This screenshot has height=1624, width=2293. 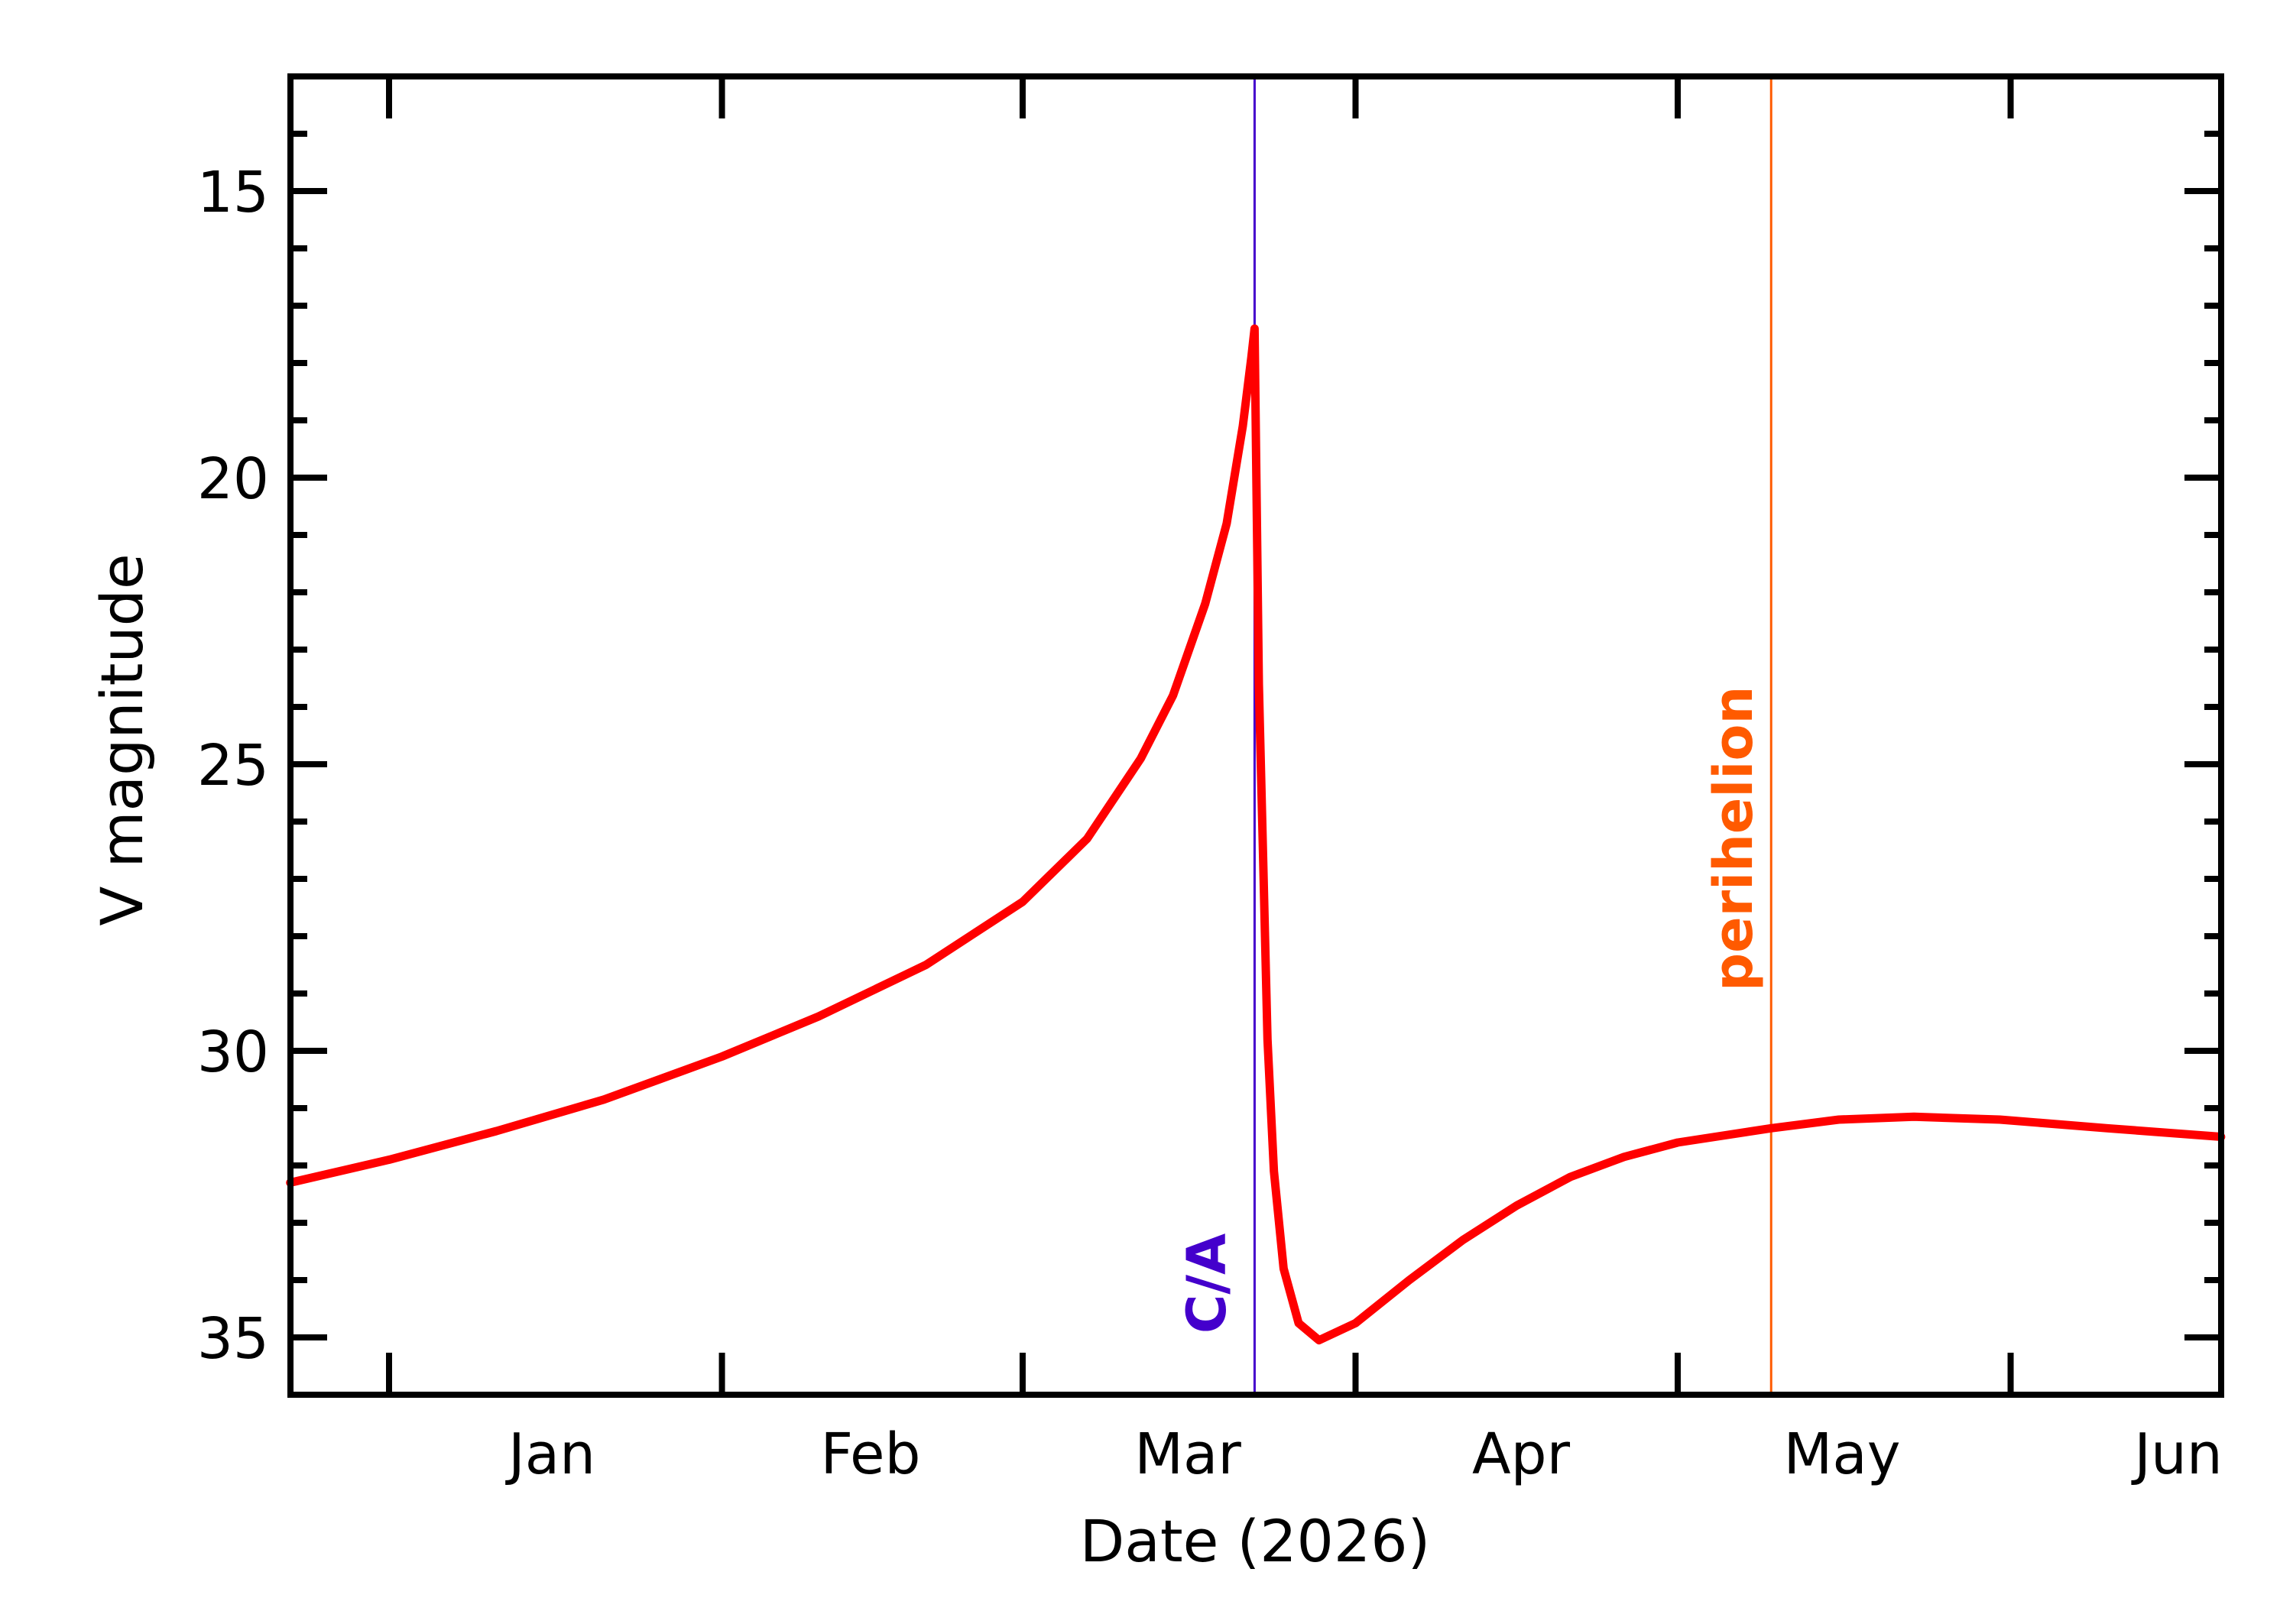 What do you see at coordinates (233, 192) in the screenshot?
I see `y-tick-label: 15` at bounding box center [233, 192].